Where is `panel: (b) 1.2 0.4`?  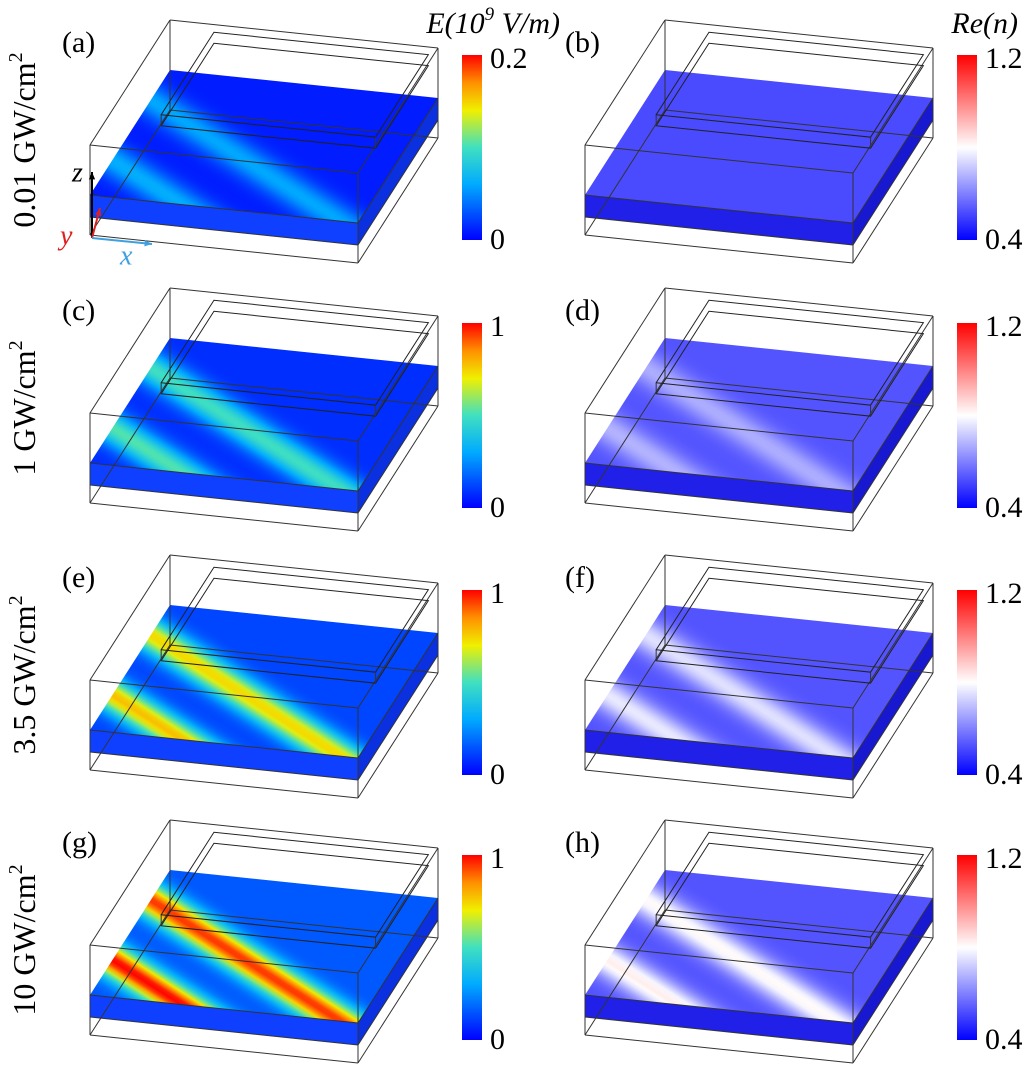
panel: (b) 1.2 0.4 is located at coordinates (794, 141).